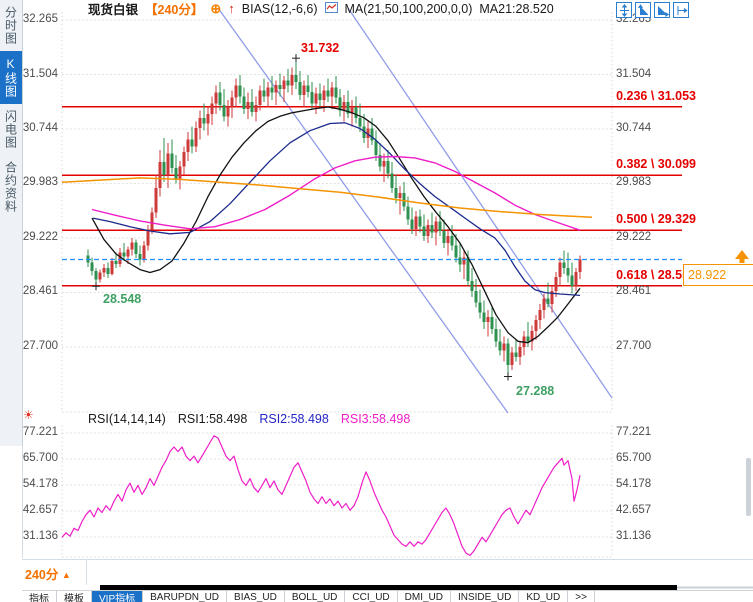 The height and width of the screenshot is (602, 753). What do you see at coordinates (22, 502) in the screenshot?
I see `sidebar-divider` at bounding box center [22, 502].